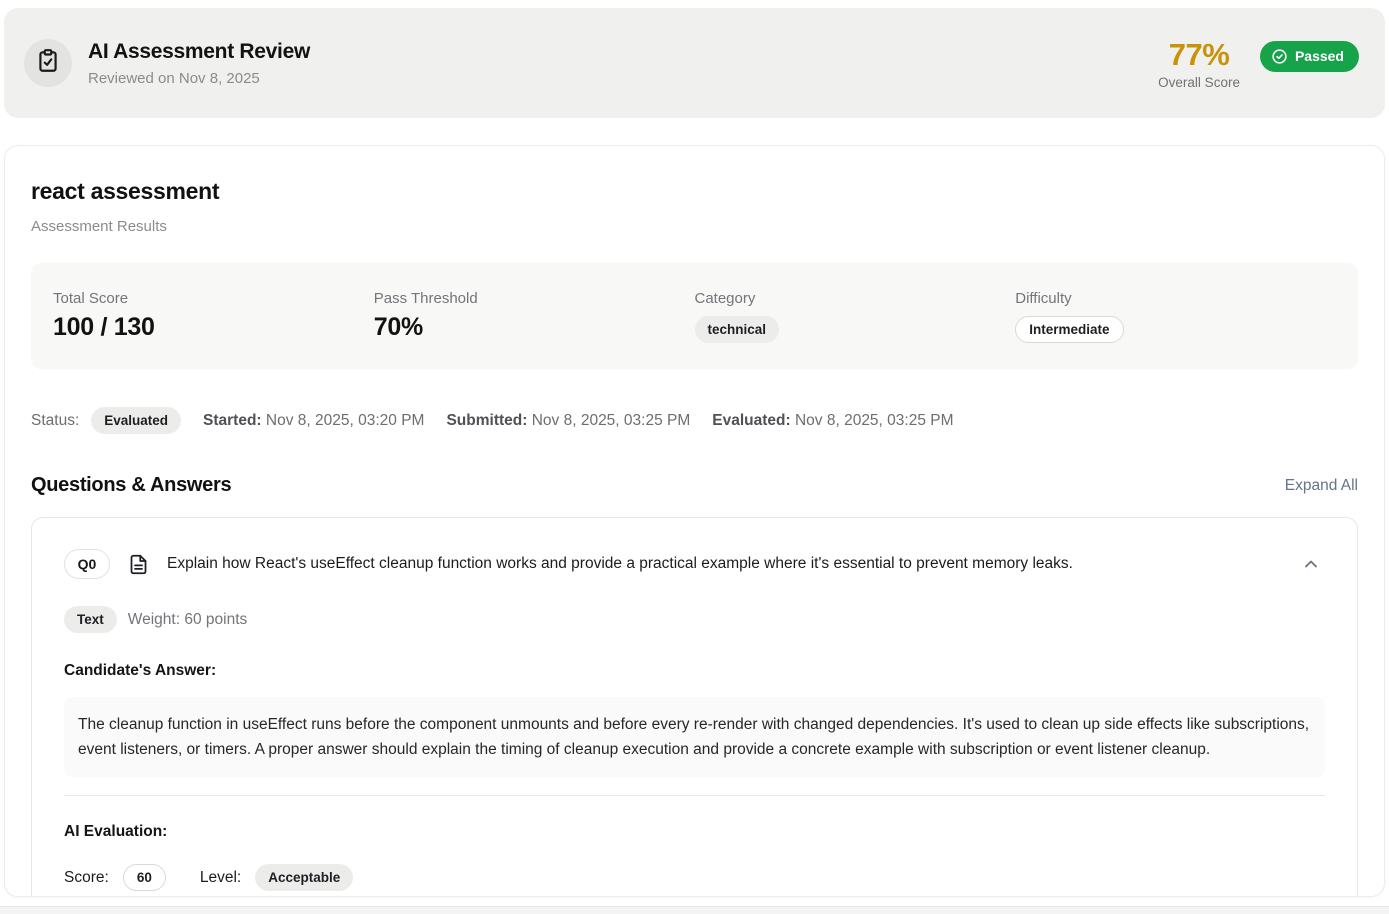 The width and height of the screenshot is (1389, 914). I want to click on question-meta-row: Text Weight: 60 points, so click(694, 619).